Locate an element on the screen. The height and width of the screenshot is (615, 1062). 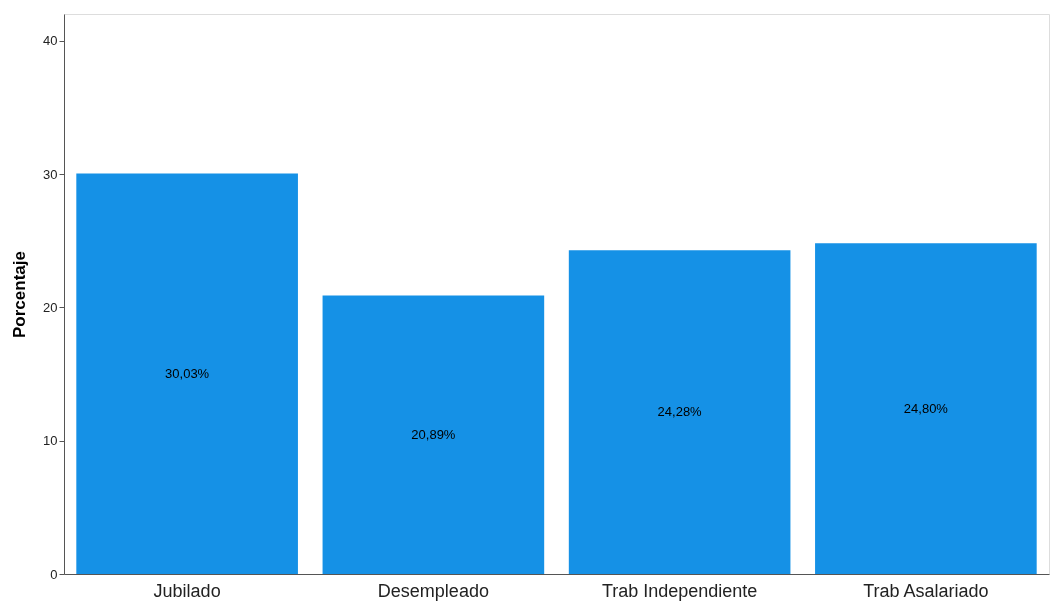
y-tick-label: 40 is located at coordinates (50, 41).